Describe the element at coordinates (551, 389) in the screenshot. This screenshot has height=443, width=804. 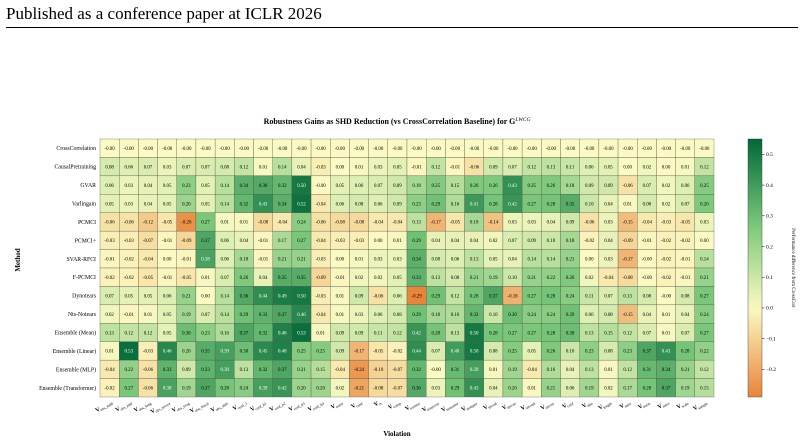
I see `heatmap-cell-value: 0.21` at that location.